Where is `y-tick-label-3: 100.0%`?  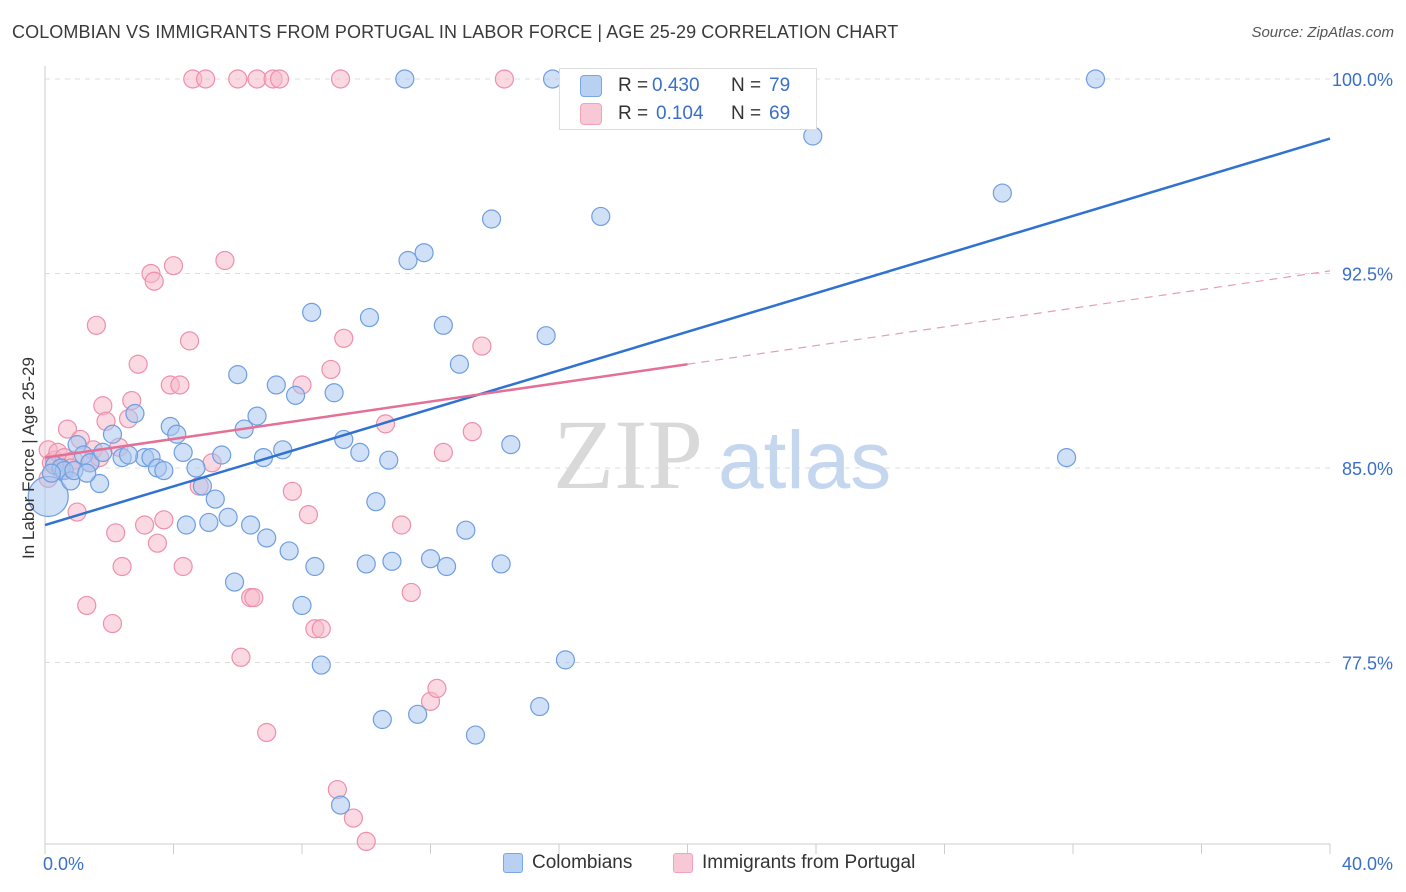 y-tick-label-3: 100.0% is located at coordinates (1362, 80).